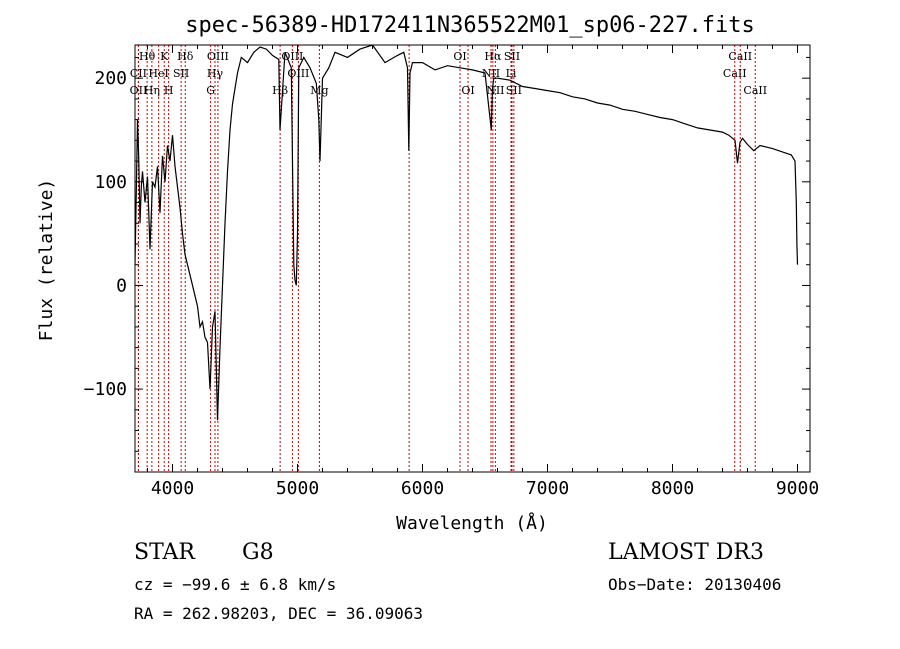  Describe the element at coordinates (511, 73) in the screenshot. I see `spectral-line-label: Li` at that location.